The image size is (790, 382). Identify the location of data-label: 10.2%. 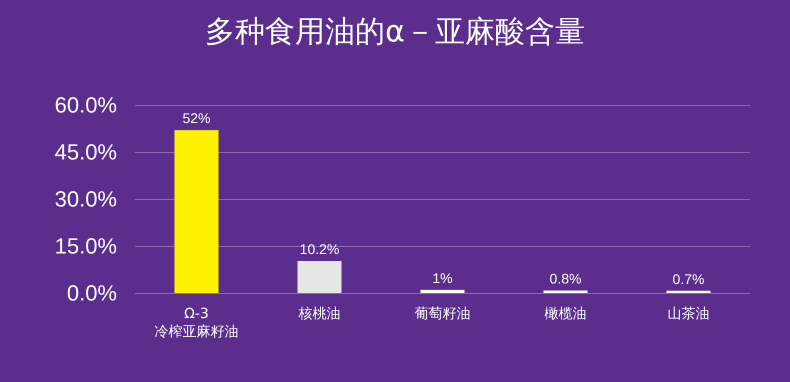
(320, 249).